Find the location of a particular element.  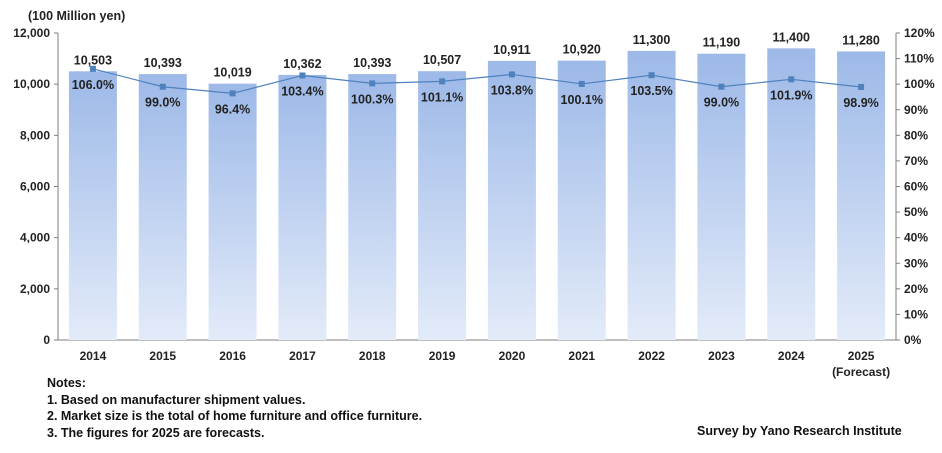

x-axis-tick-label: 2014 is located at coordinates (93, 356).